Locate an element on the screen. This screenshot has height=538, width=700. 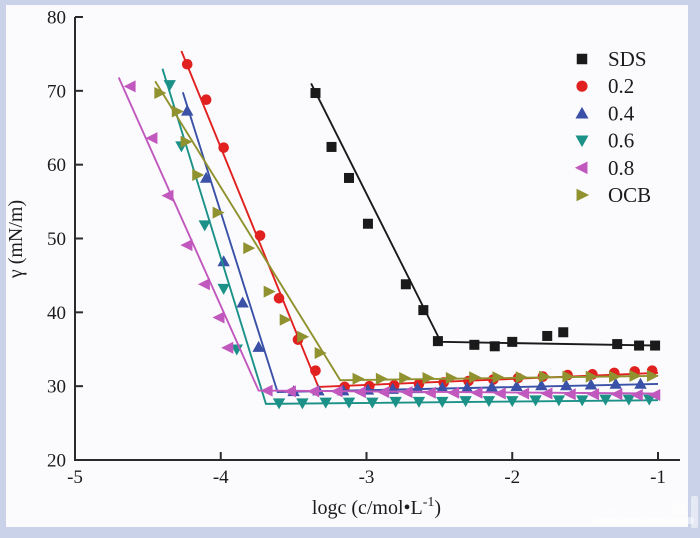
legend-item-0.4: 0.4 is located at coordinates (605, 113).